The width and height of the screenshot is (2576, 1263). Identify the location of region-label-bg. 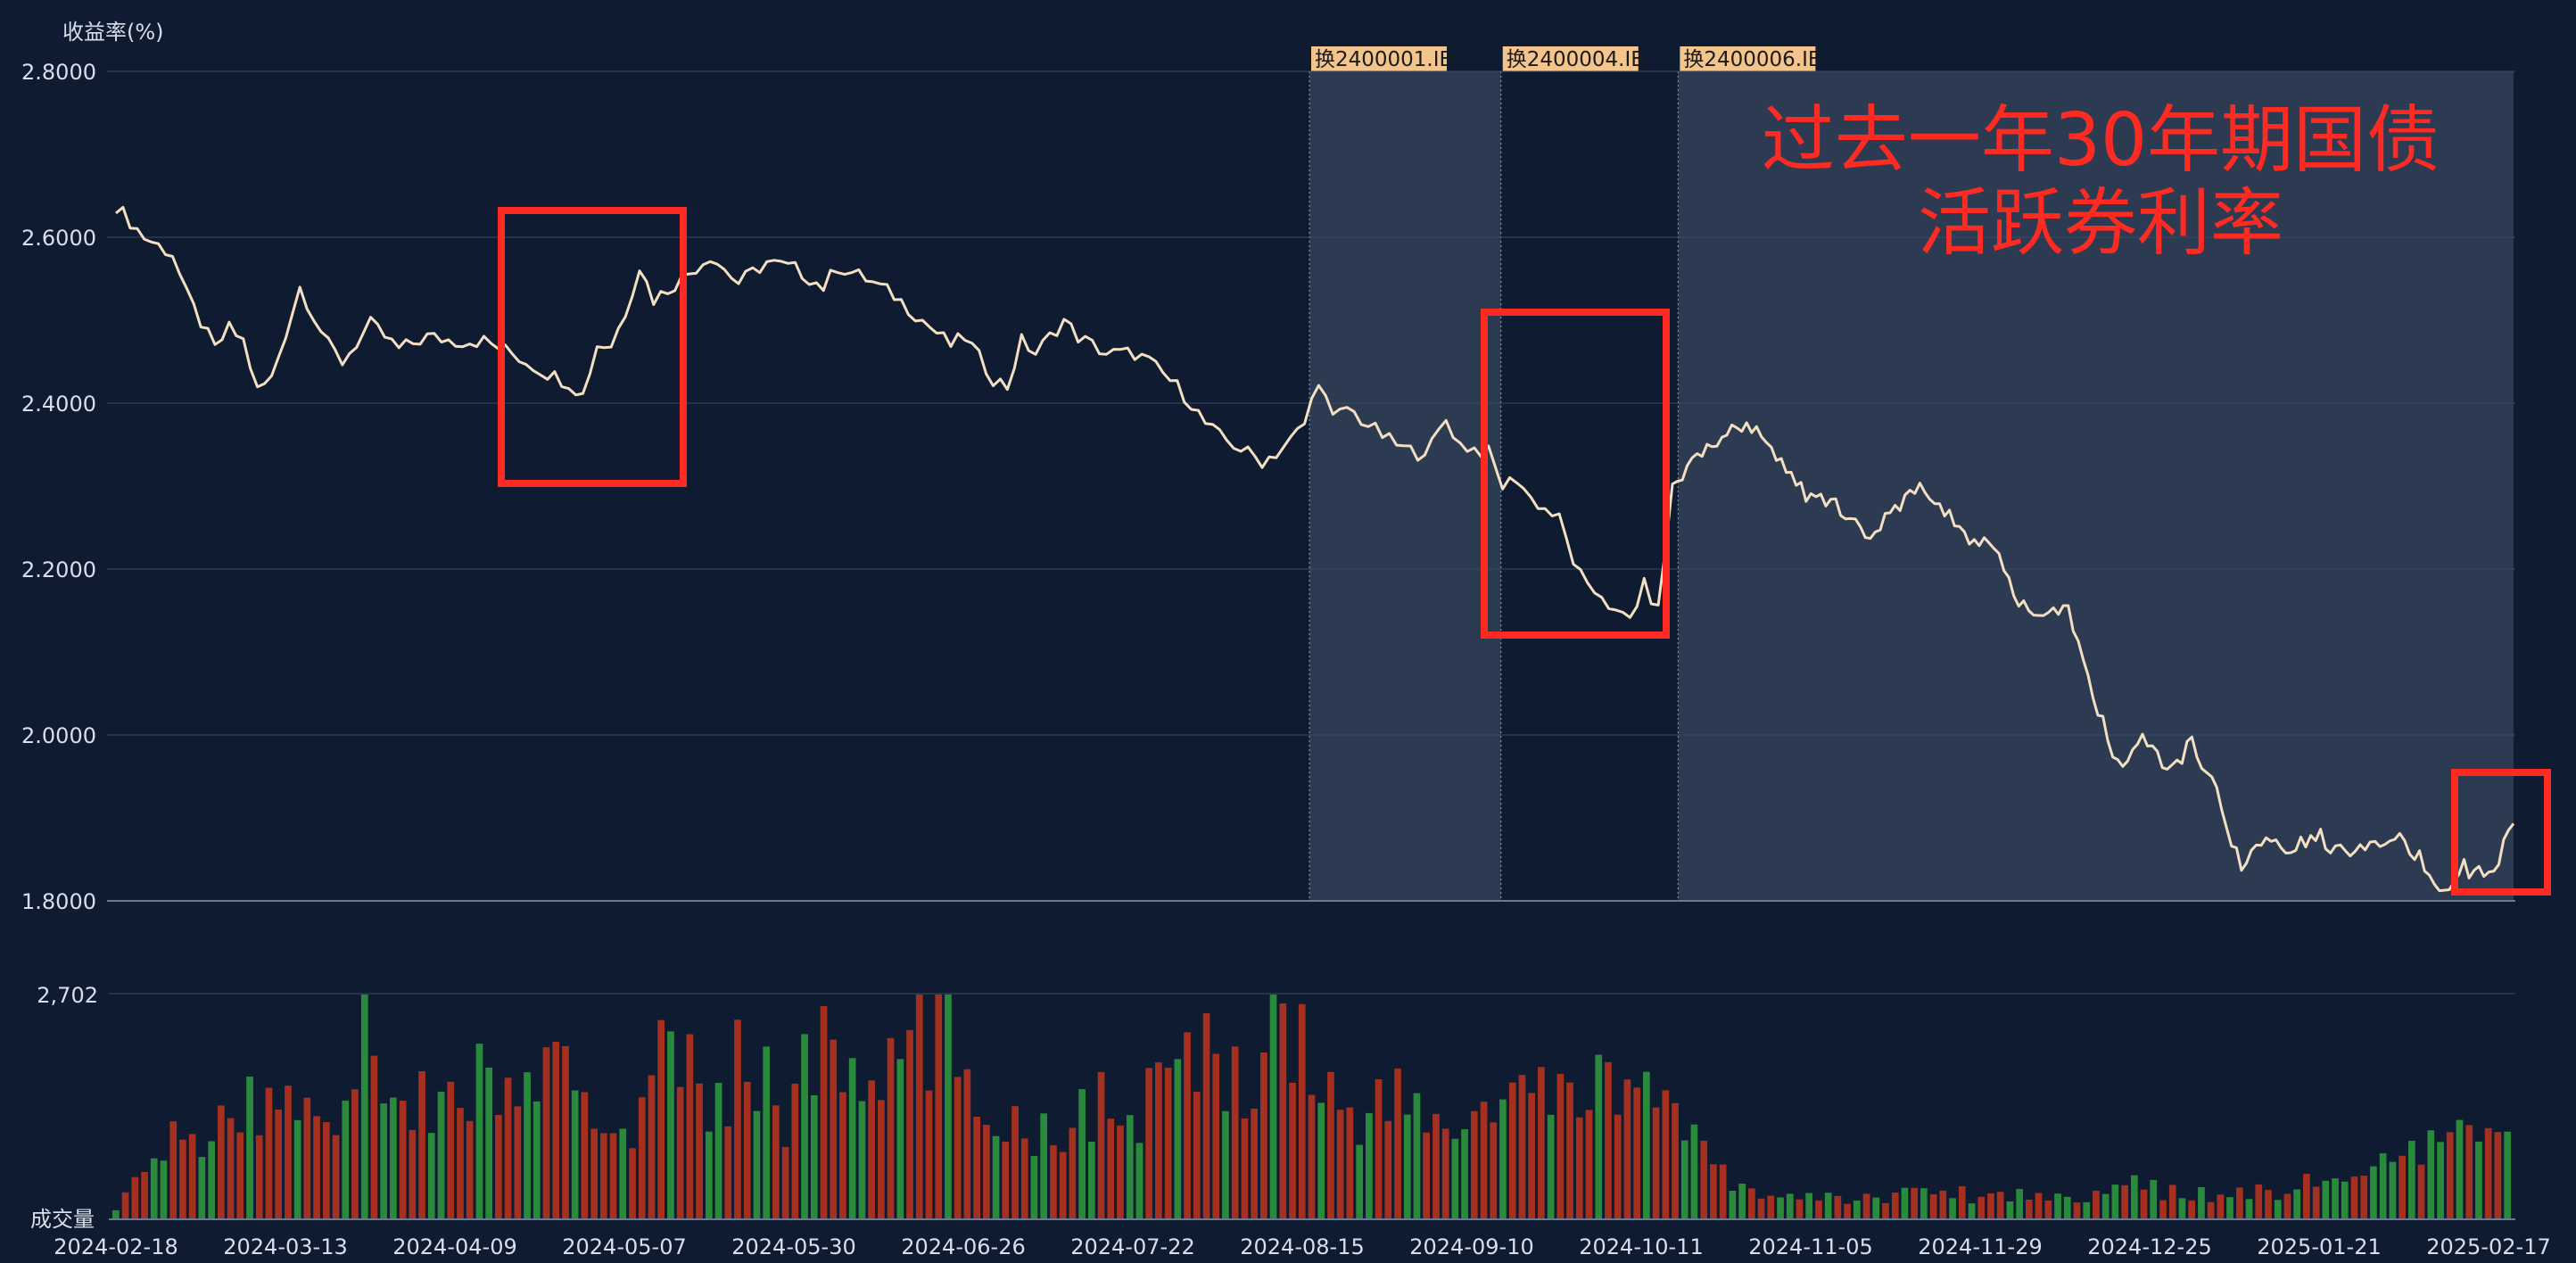
(1748, 58).